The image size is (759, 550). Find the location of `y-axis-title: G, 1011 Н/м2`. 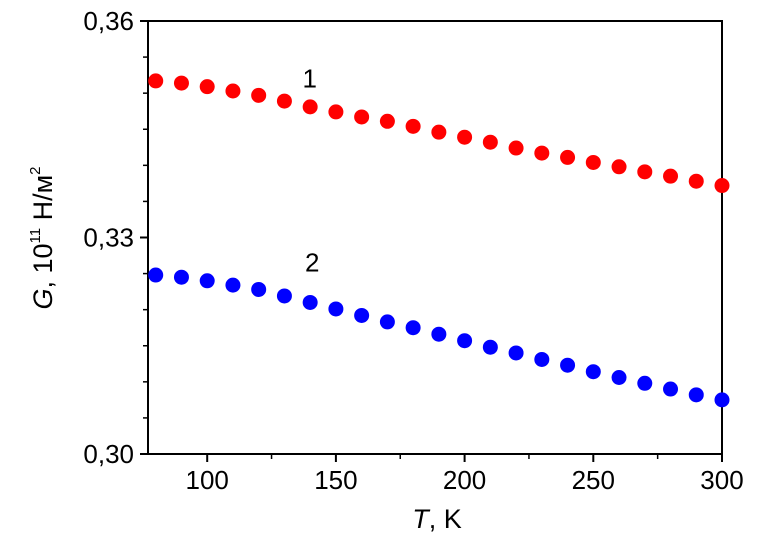

y-axis-title: G, 1011 Н/м2 is located at coordinates (42, 237).